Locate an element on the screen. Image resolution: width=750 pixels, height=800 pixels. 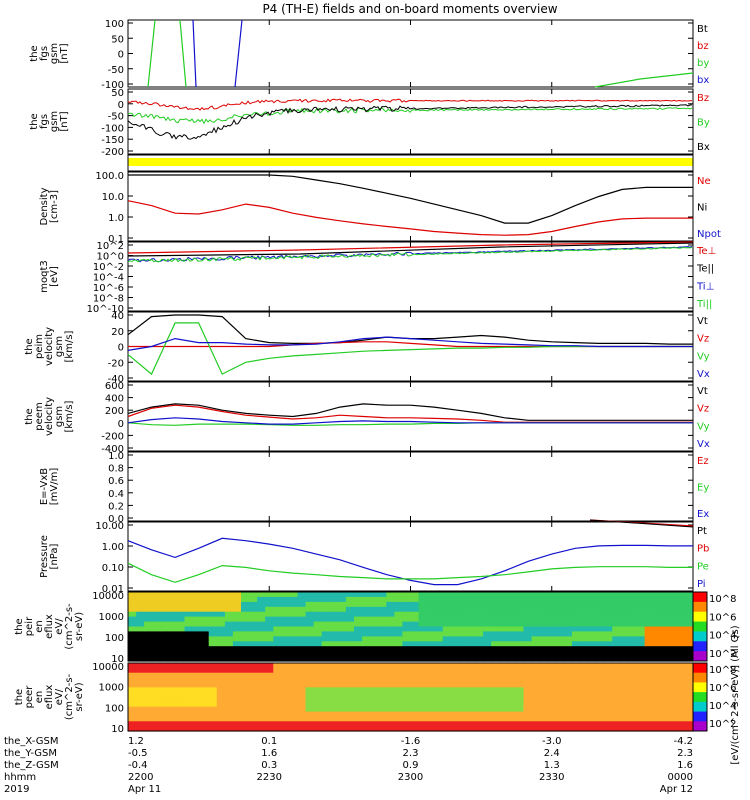
x-tick-value: 2.3 is located at coordinates (411, 753).